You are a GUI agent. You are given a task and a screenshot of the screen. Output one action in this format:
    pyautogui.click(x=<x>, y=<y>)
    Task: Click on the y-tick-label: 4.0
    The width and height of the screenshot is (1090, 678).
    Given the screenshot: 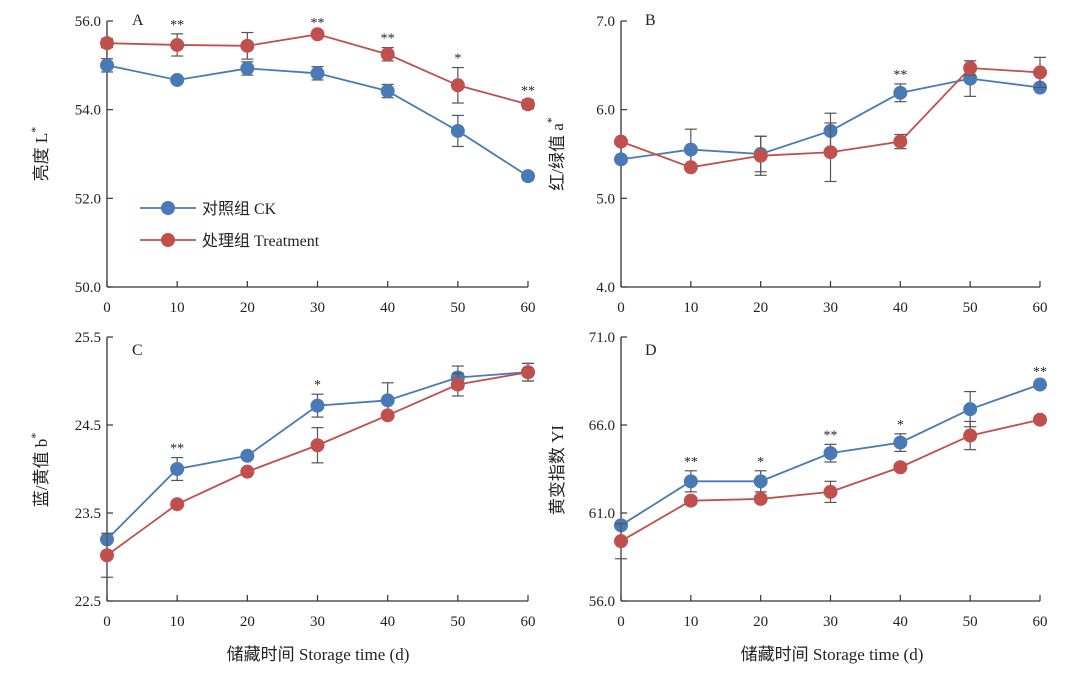 What is the action you would take?
    pyautogui.click(x=605, y=288)
    